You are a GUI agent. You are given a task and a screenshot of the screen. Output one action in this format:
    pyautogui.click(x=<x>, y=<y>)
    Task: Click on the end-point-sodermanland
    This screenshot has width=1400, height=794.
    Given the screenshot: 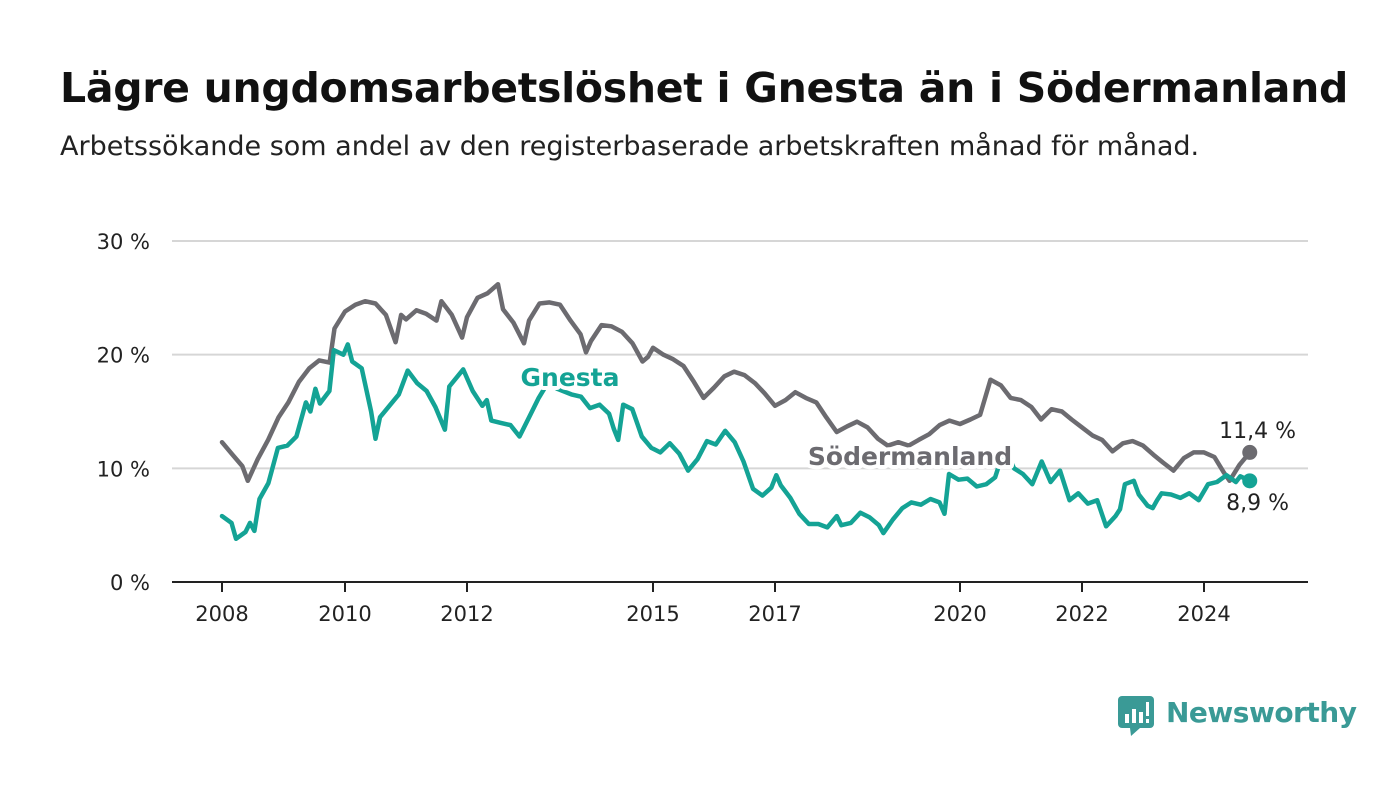 What is the action you would take?
    pyautogui.click(x=1250, y=452)
    